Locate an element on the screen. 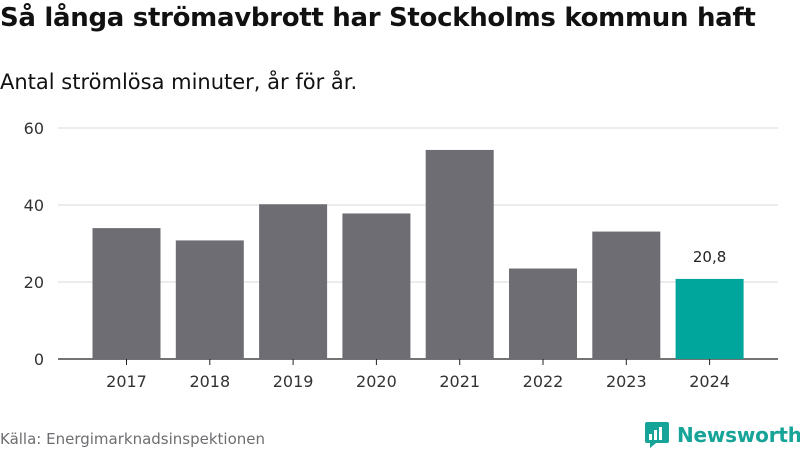 This screenshot has width=800, height=450. x-tick-label: 2022 is located at coordinates (543, 381).